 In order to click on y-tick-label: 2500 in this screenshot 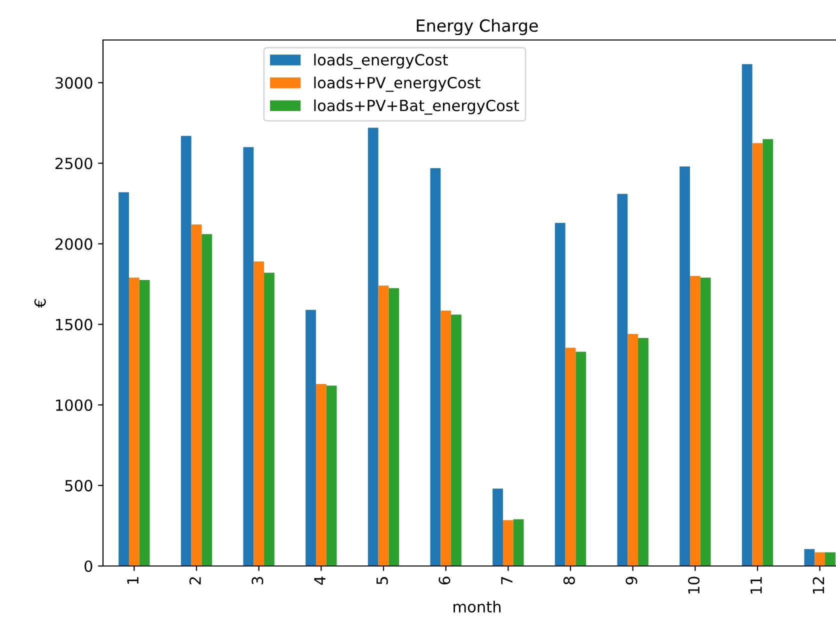, I will do `click(74, 164)`.